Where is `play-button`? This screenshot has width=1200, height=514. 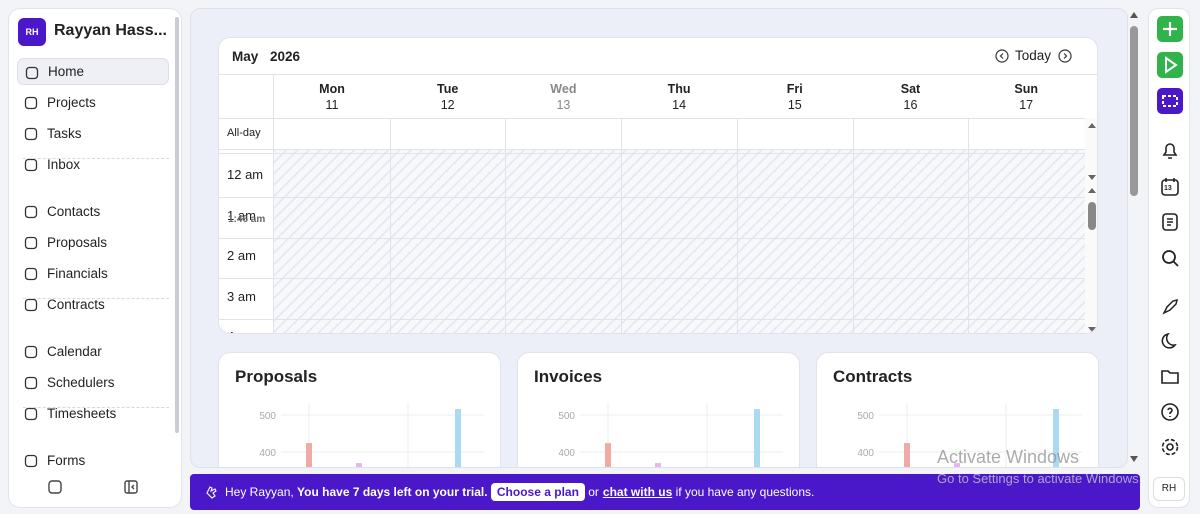 play-button is located at coordinates (1170, 65).